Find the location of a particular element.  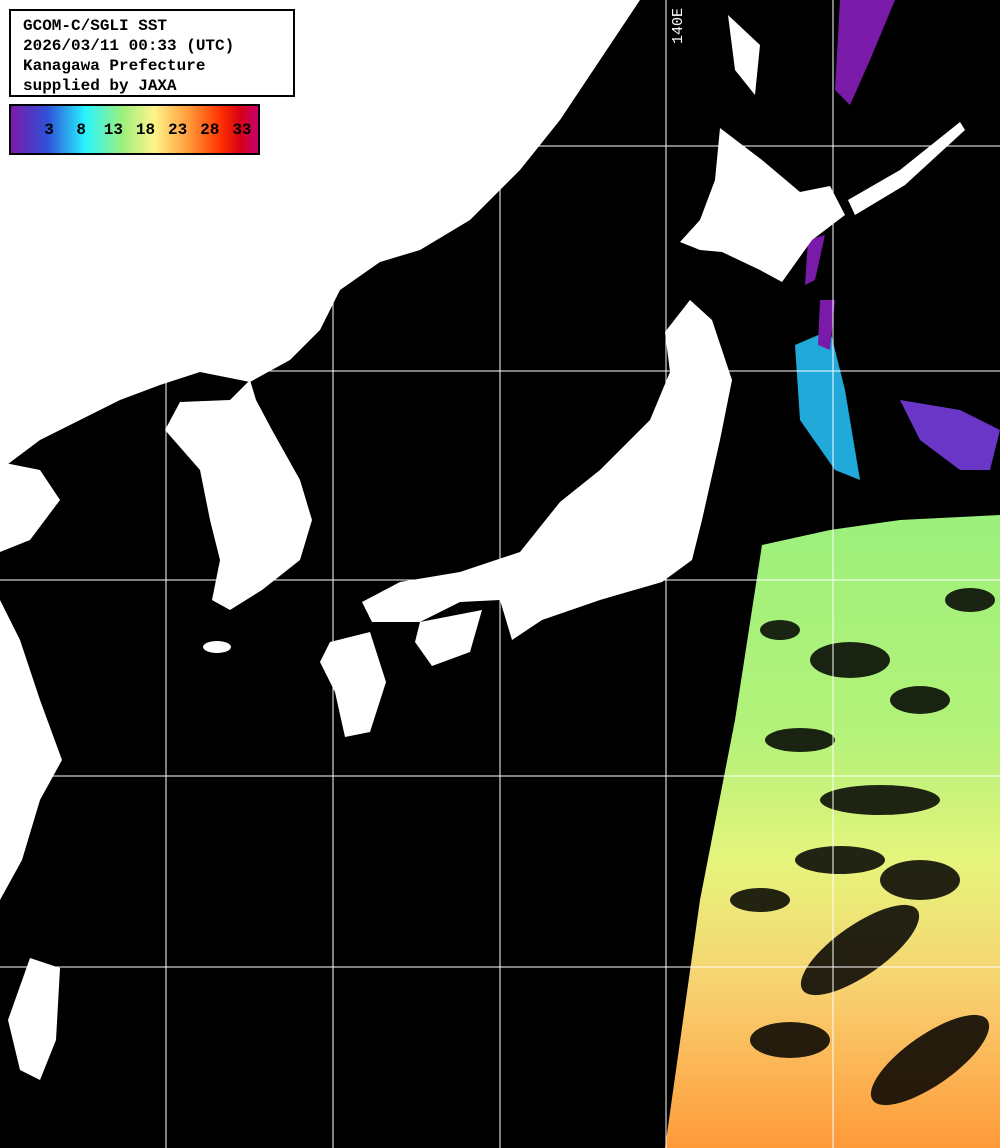

colorbar-tick: 23 is located at coordinates (178, 129).